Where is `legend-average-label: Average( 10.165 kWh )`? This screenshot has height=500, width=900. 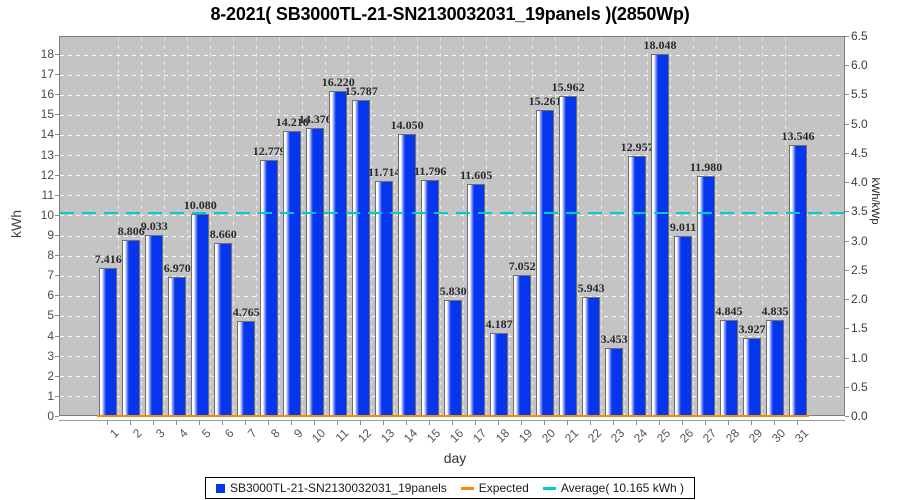 legend-average-label: Average( 10.165 kWh ) is located at coordinates (622, 488).